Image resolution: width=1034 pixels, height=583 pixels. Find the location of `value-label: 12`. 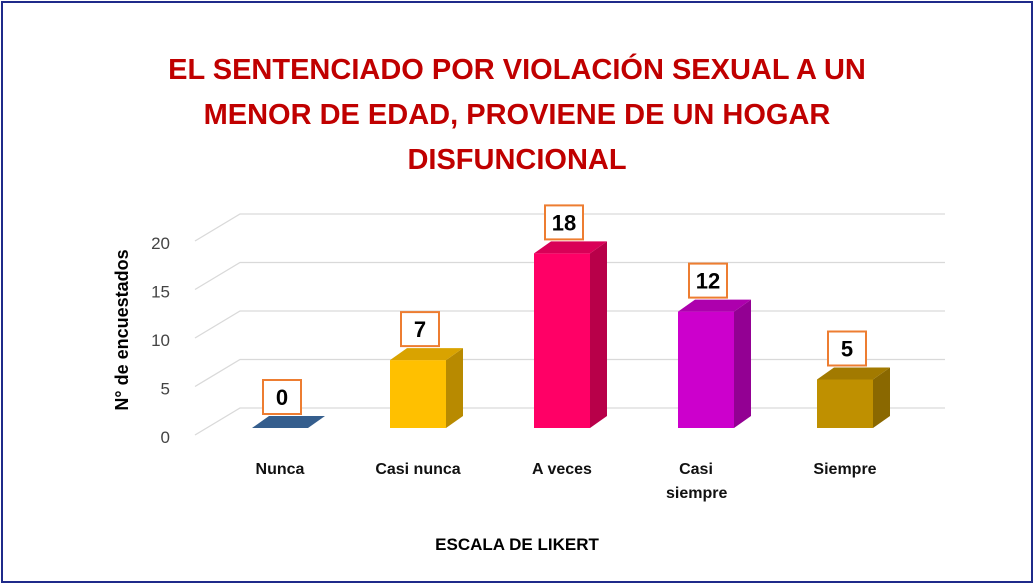

value-label: 12 is located at coordinates (708, 281).